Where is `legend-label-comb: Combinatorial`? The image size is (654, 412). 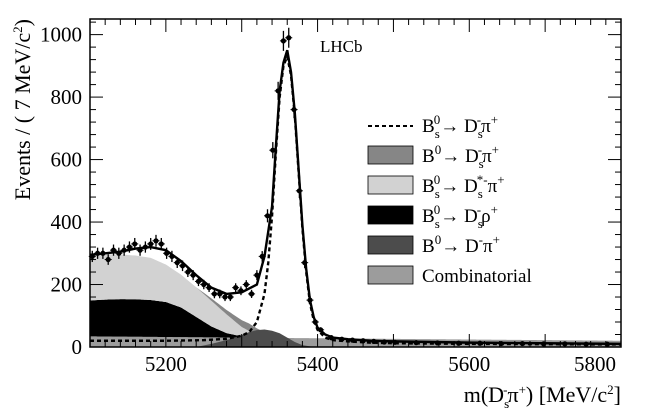 legend-label-comb: Combinatorial is located at coordinates (477, 276).